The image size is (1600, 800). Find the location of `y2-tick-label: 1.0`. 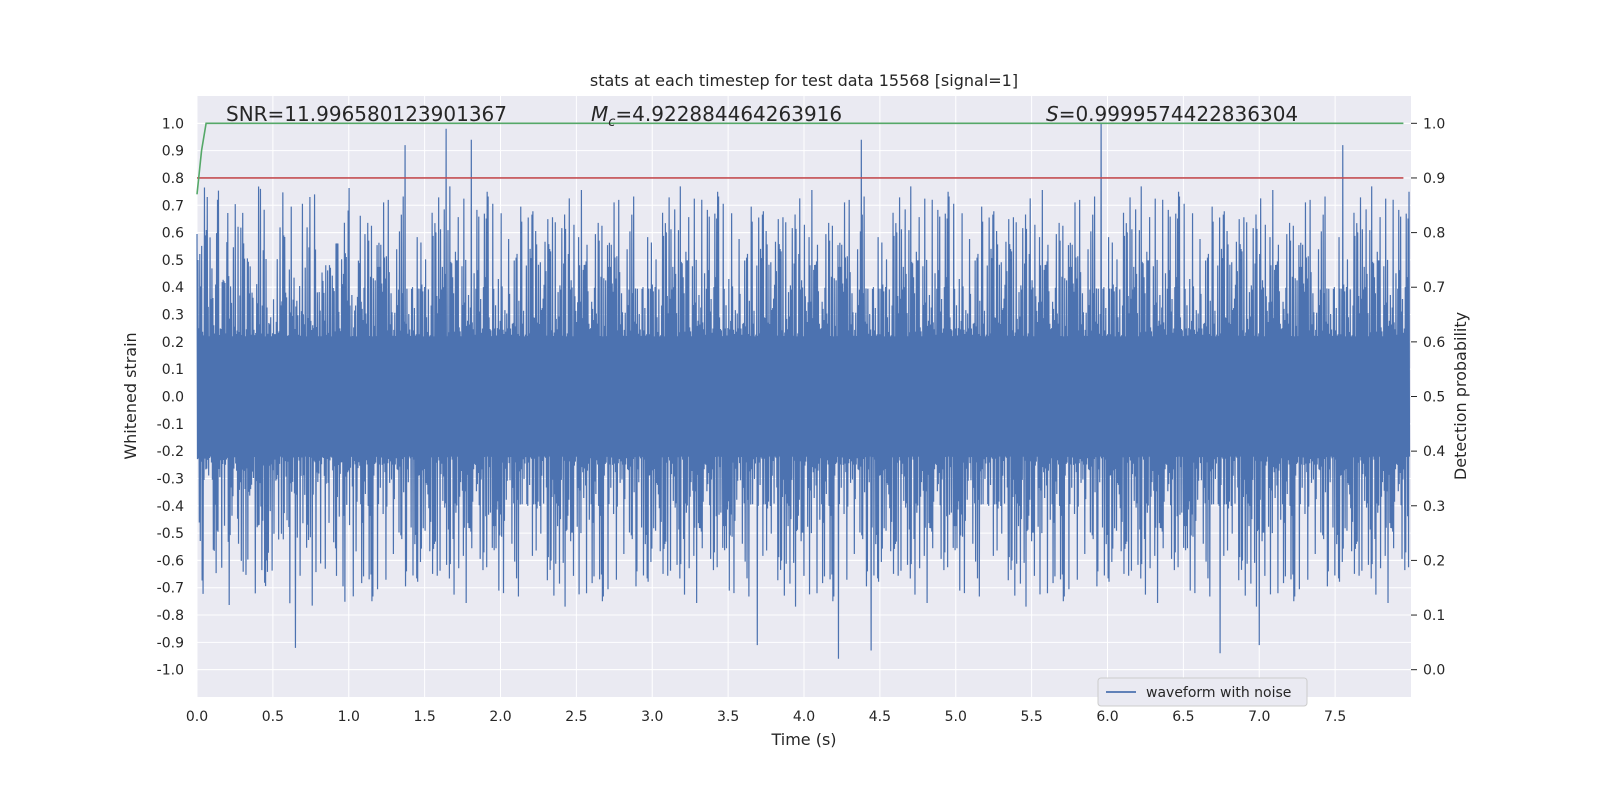

y2-tick-label: 1.0 is located at coordinates (1434, 124).